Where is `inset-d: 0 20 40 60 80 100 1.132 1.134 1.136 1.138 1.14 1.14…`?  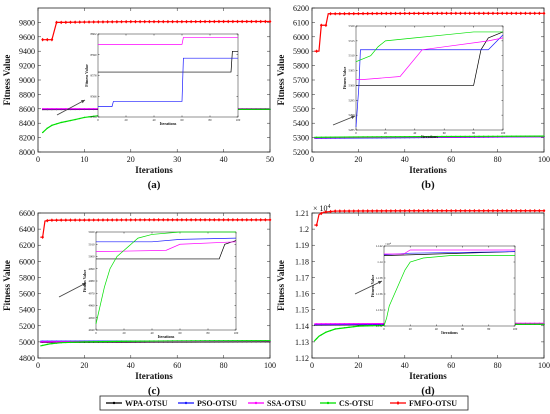 inset-d: 0 20 40 60 80 100 1.132 1.134 1.136 1.138 1.14 1.14… is located at coordinates (444, 288).